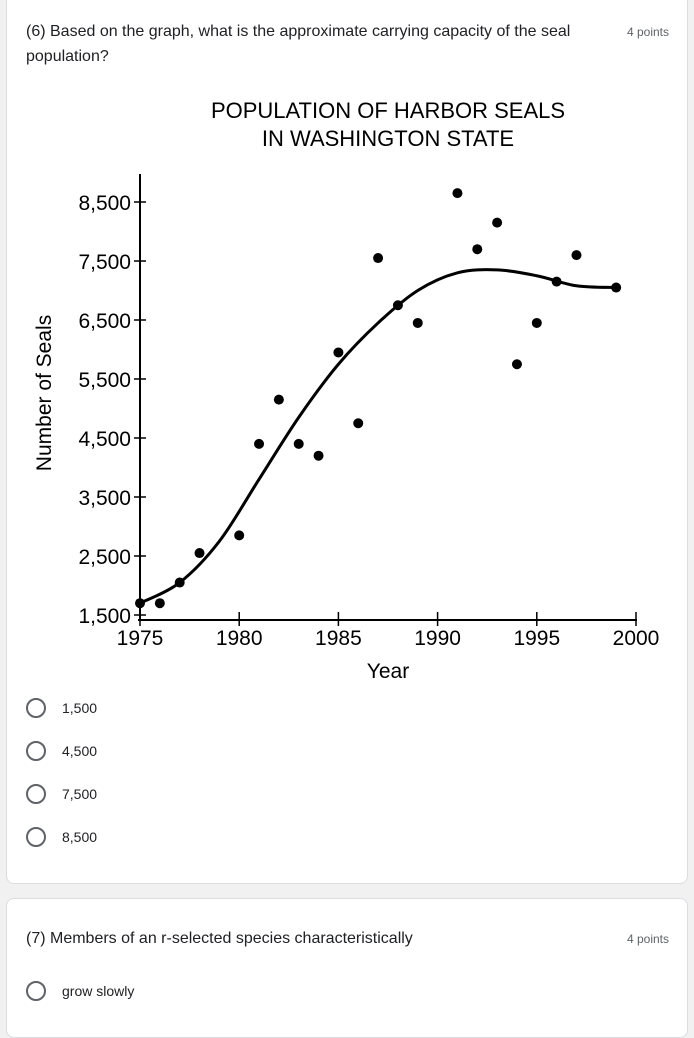 This screenshot has height=1038, width=694. I want to click on option-label: grow slowly, so click(98, 991).